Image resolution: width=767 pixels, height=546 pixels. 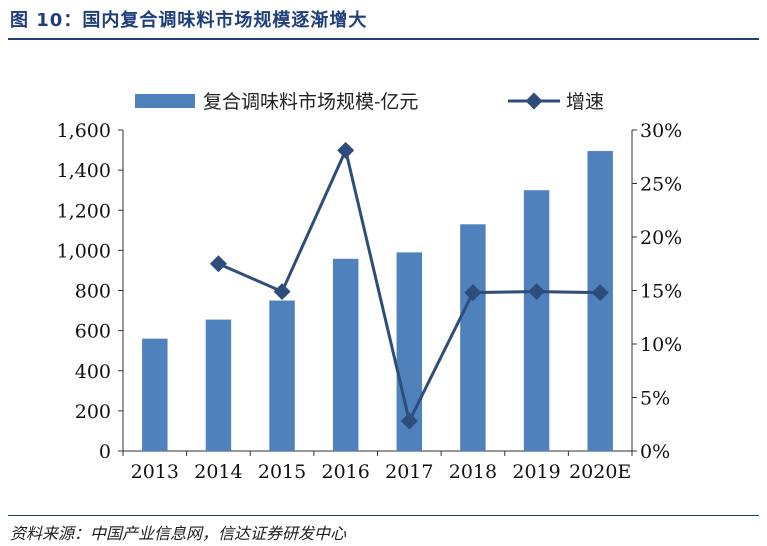 What do you see at coordinates (655, 399) in the screenshot?
I see `y-right-tick-label: 5%` at bounding box center [655, 399].